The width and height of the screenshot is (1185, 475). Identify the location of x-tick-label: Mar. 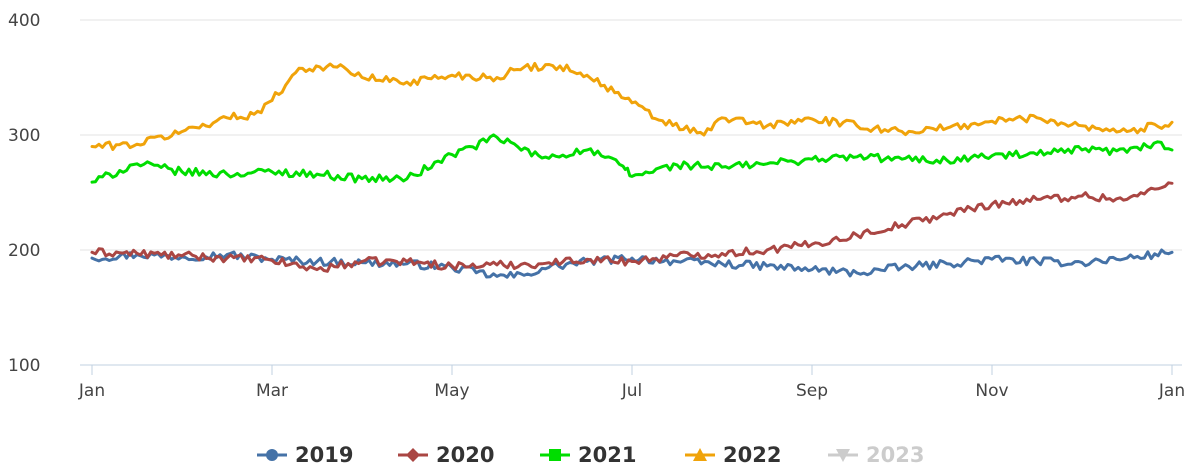
(272, 391).